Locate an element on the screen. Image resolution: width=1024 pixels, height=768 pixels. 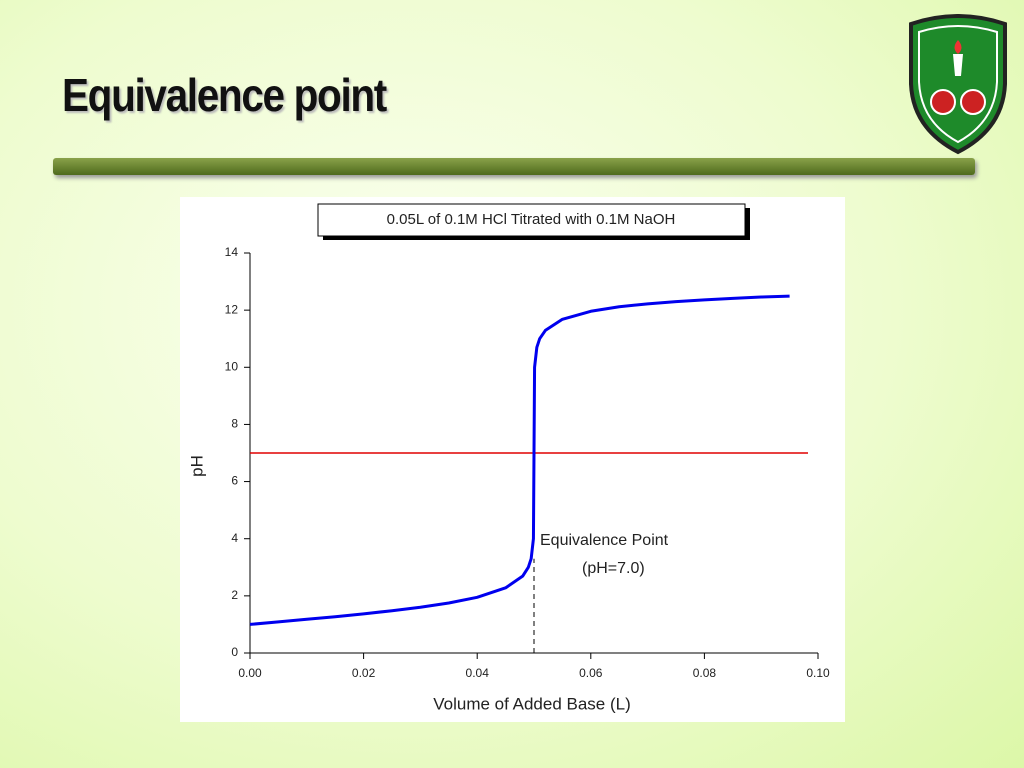
y-tick-label: 8 is located at coordinates (234, 424).